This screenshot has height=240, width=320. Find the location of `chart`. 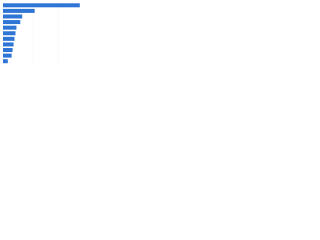

chart is located at coordinates (50, 35).